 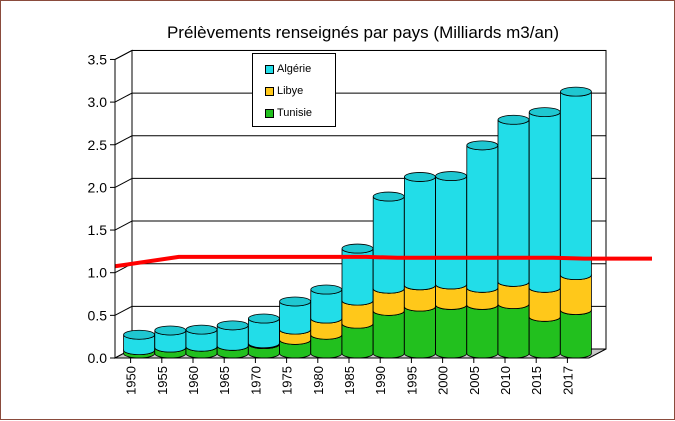 What do you see at coordinates (98, 145) in the screenshot?
I see `y-tick-label: 2.5` at bounding box center [98, 145].